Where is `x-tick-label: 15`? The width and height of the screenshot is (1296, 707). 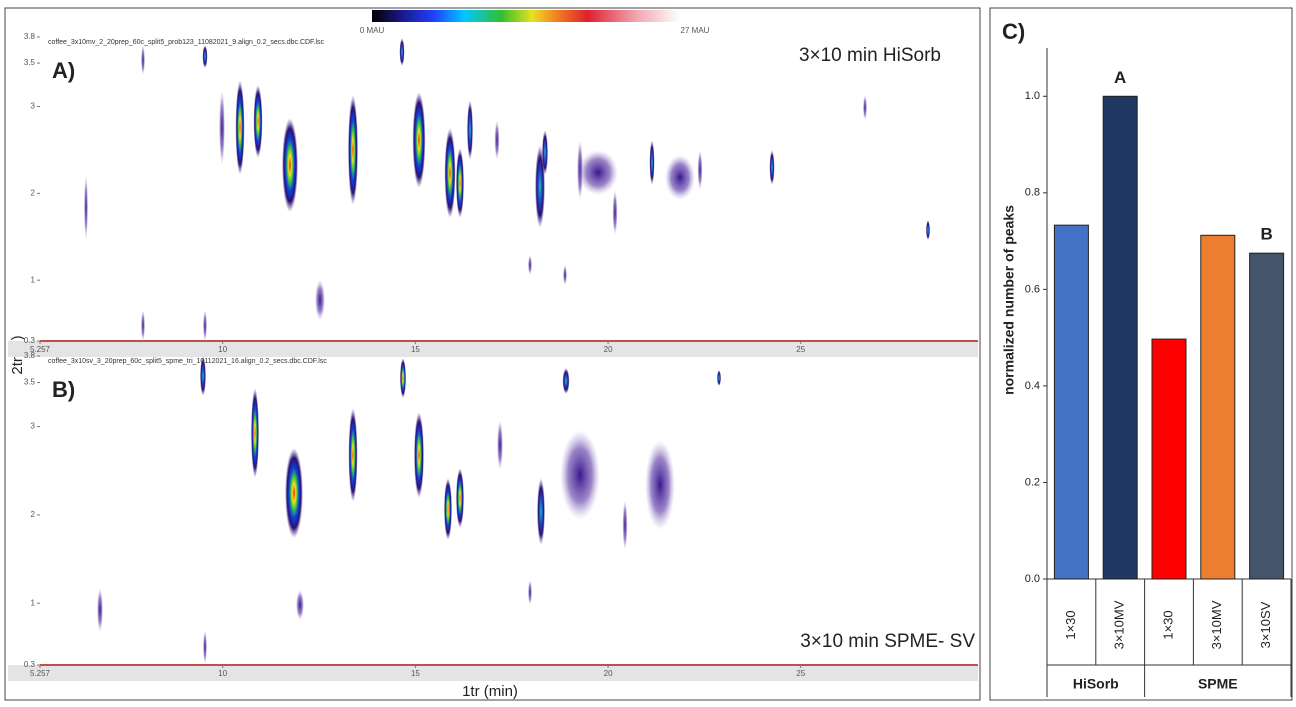
x-tick-label: 15 is located at coordinates (415, 349).